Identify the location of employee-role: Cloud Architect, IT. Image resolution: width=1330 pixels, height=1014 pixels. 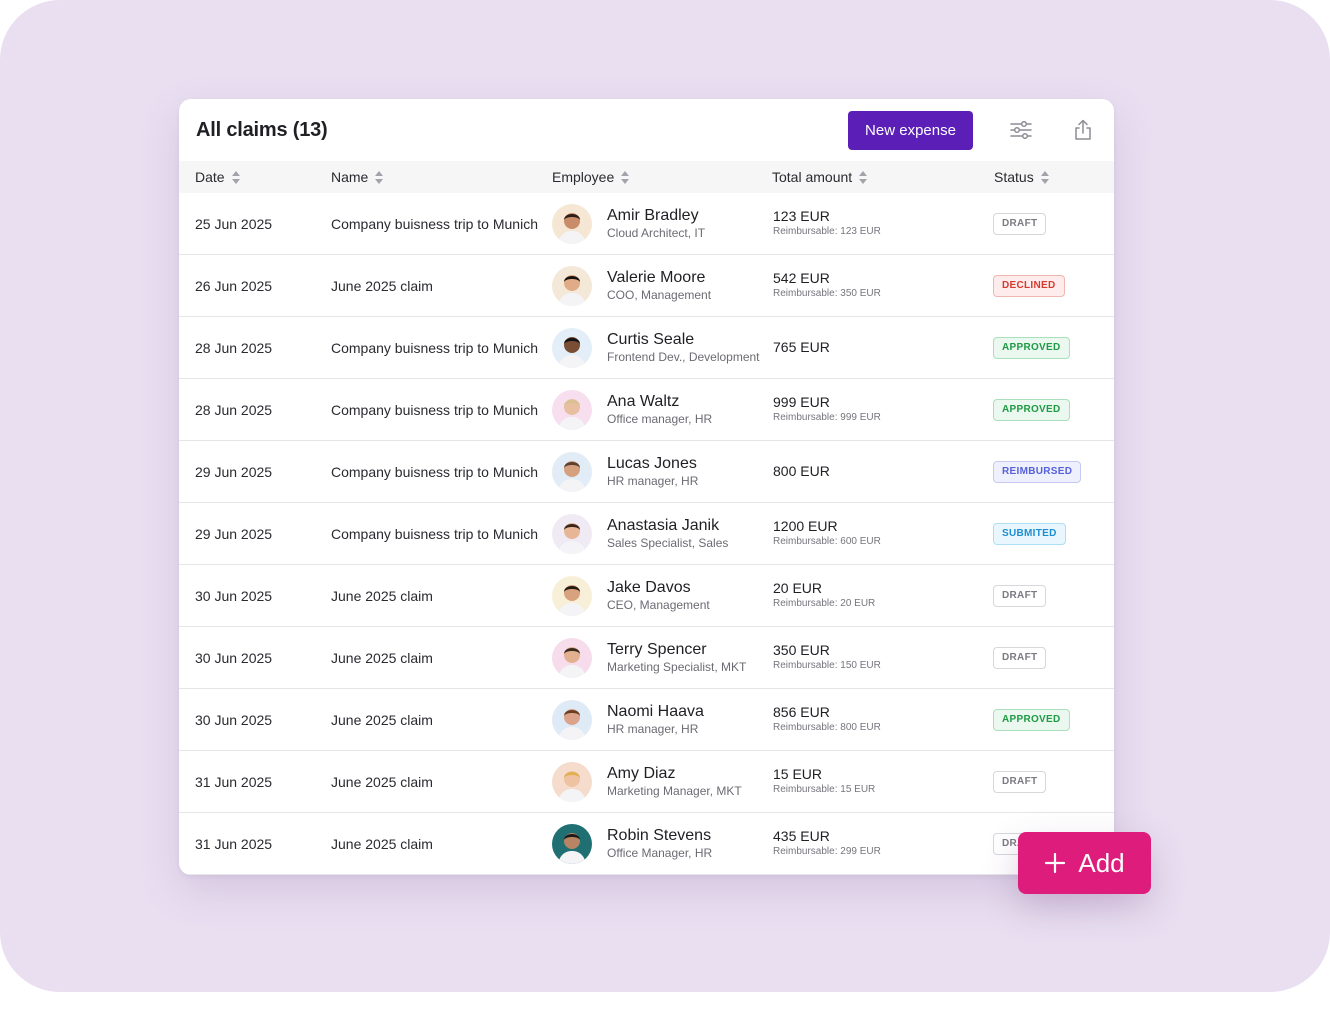
(656, 232).